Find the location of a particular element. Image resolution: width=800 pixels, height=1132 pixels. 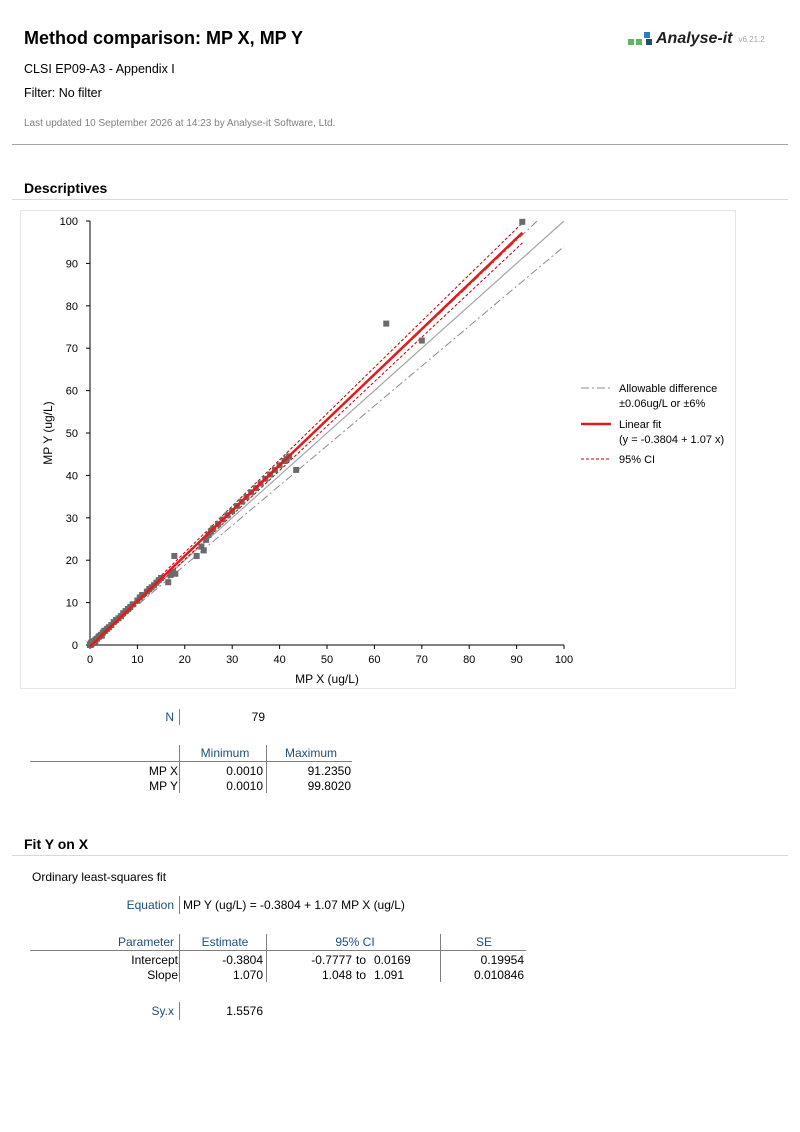

logo-version: v6.21.2 is located at coordinates (751, 39).